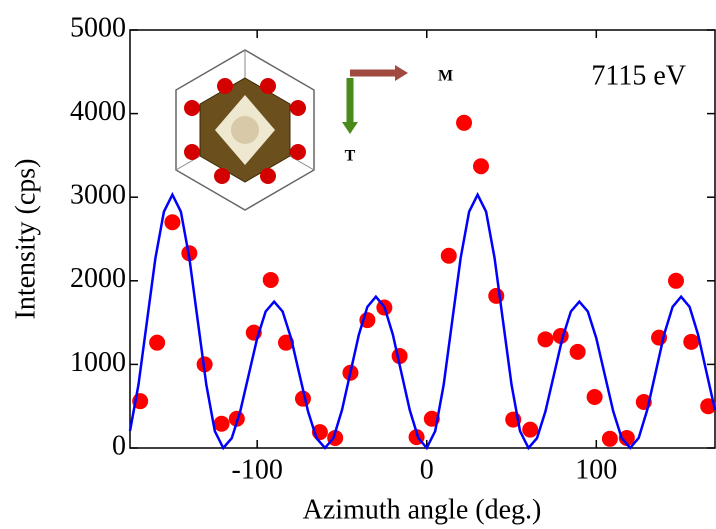  Describe the element at coordinates (422, 509) in the screenshot. I see `x-axis-title: Azimuth angle (deg.)` at that location.